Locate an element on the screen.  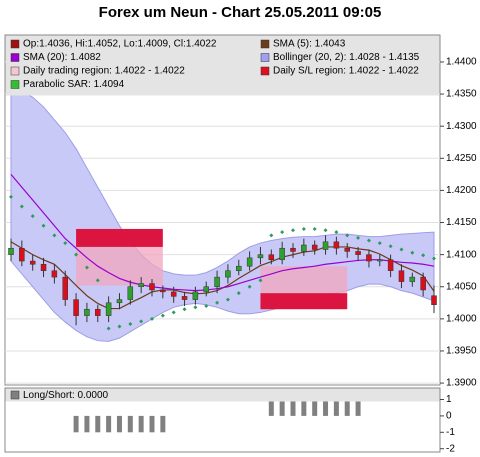
sl-region is located at coordinates (119, 237).